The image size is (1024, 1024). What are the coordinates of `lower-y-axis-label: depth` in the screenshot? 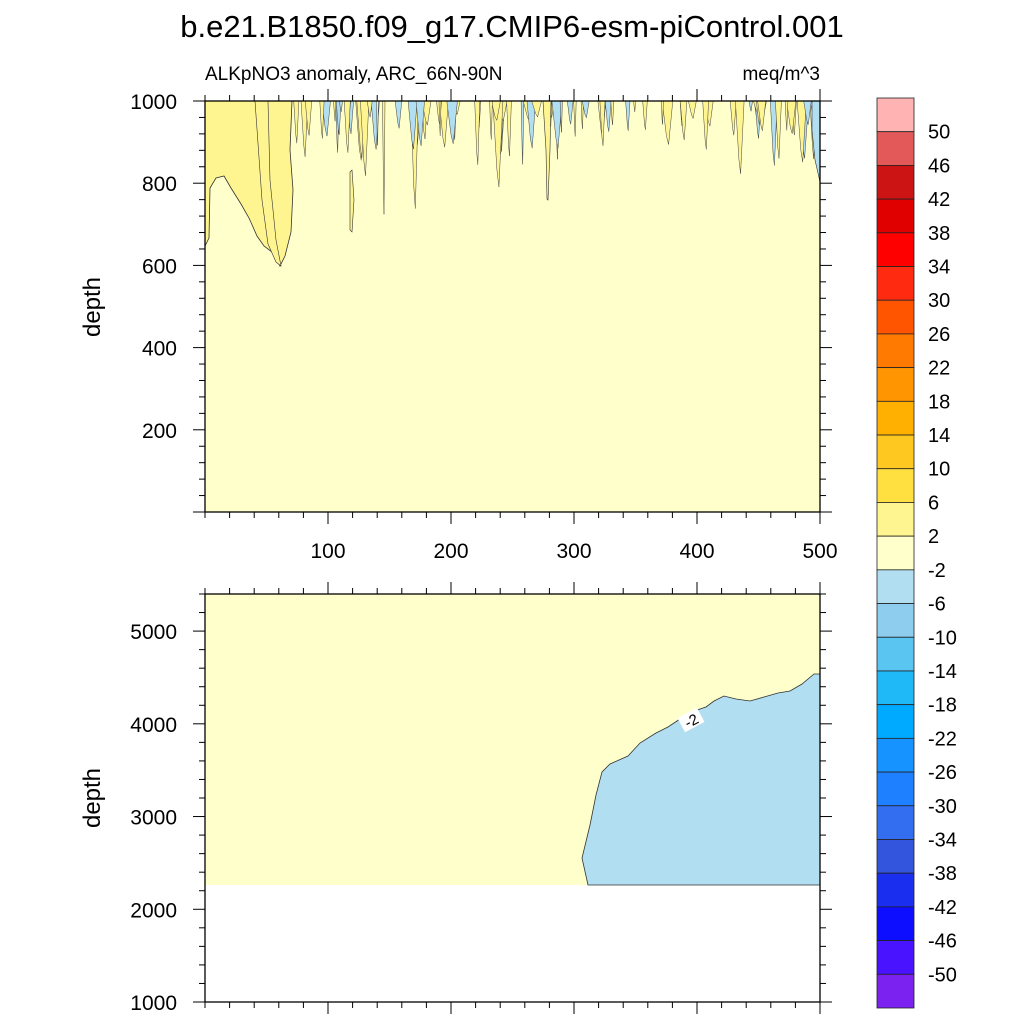 It's located at (92, 798).